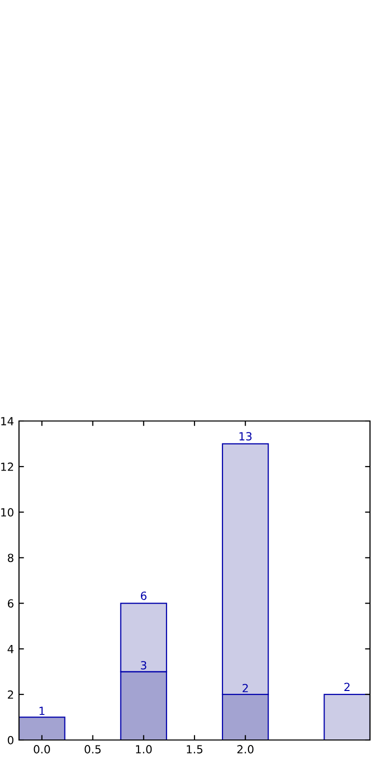  Describe the element at coordinates (143, 596) in the screenshot. I see `total-label: 6` at that location.